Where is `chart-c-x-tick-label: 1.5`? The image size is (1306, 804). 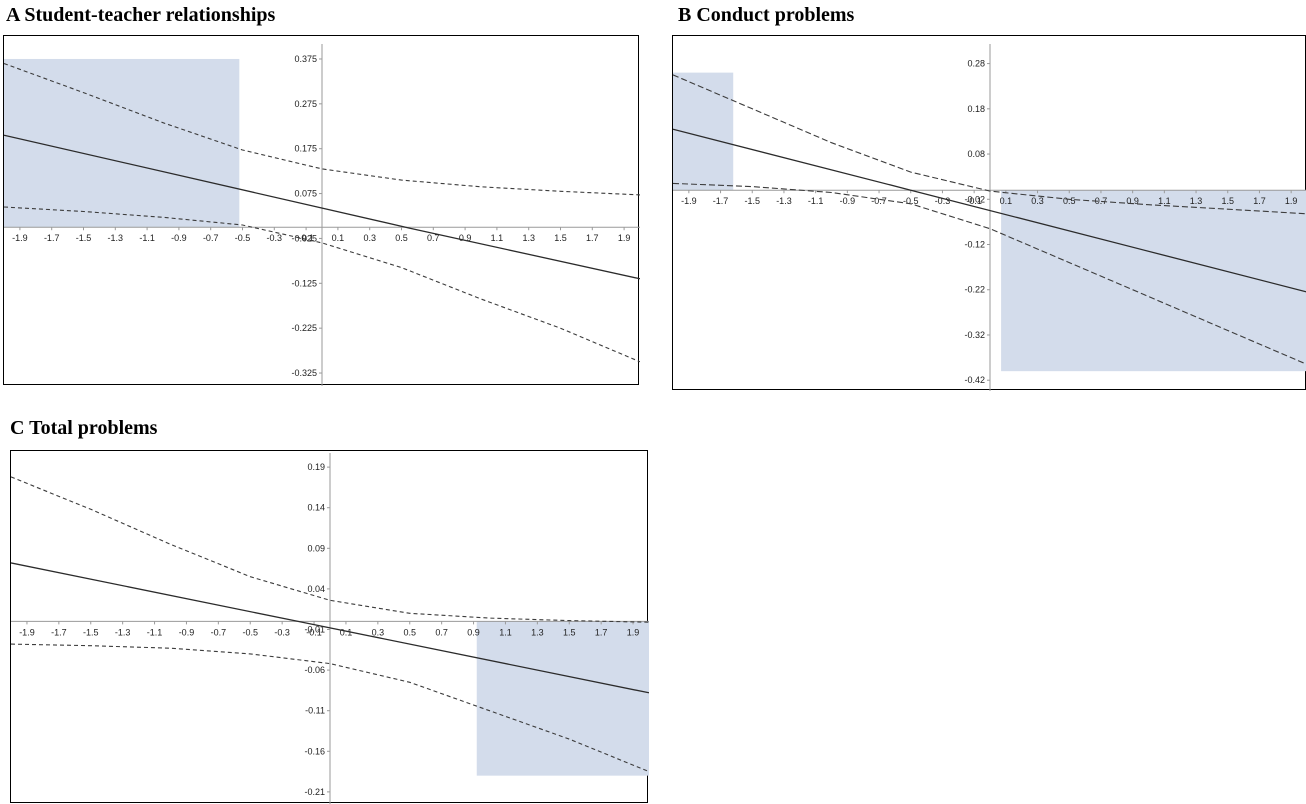 chart-c-x-tick-label: 1.5 is located at coordinates (569, 632).